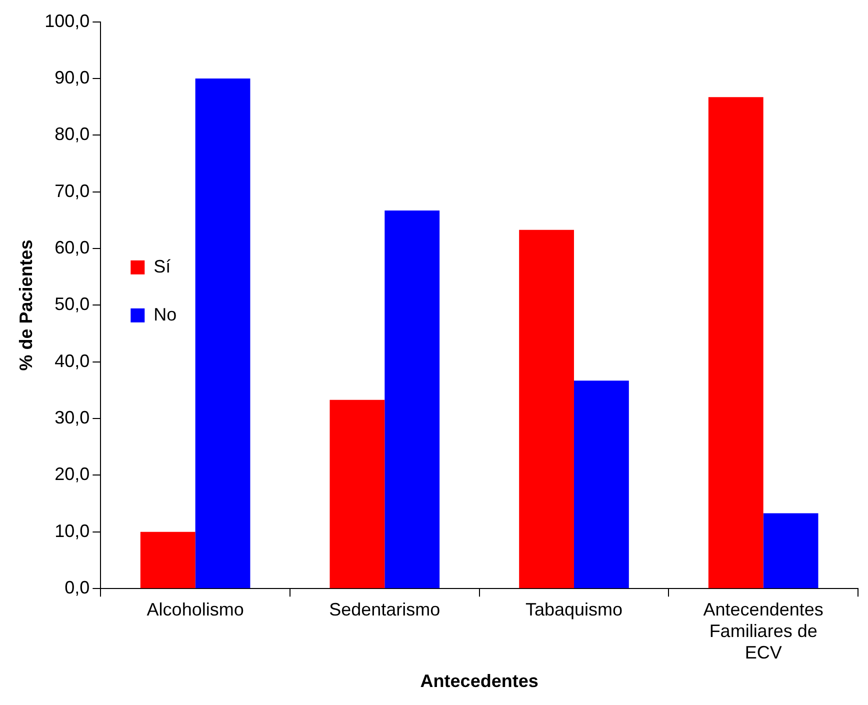 This screenshot has width=868, height=705. What do you see at coordinates (72, 247) in the screenshot?
I see `y-tick-label: 60,0` at bounding box center [72, 247].